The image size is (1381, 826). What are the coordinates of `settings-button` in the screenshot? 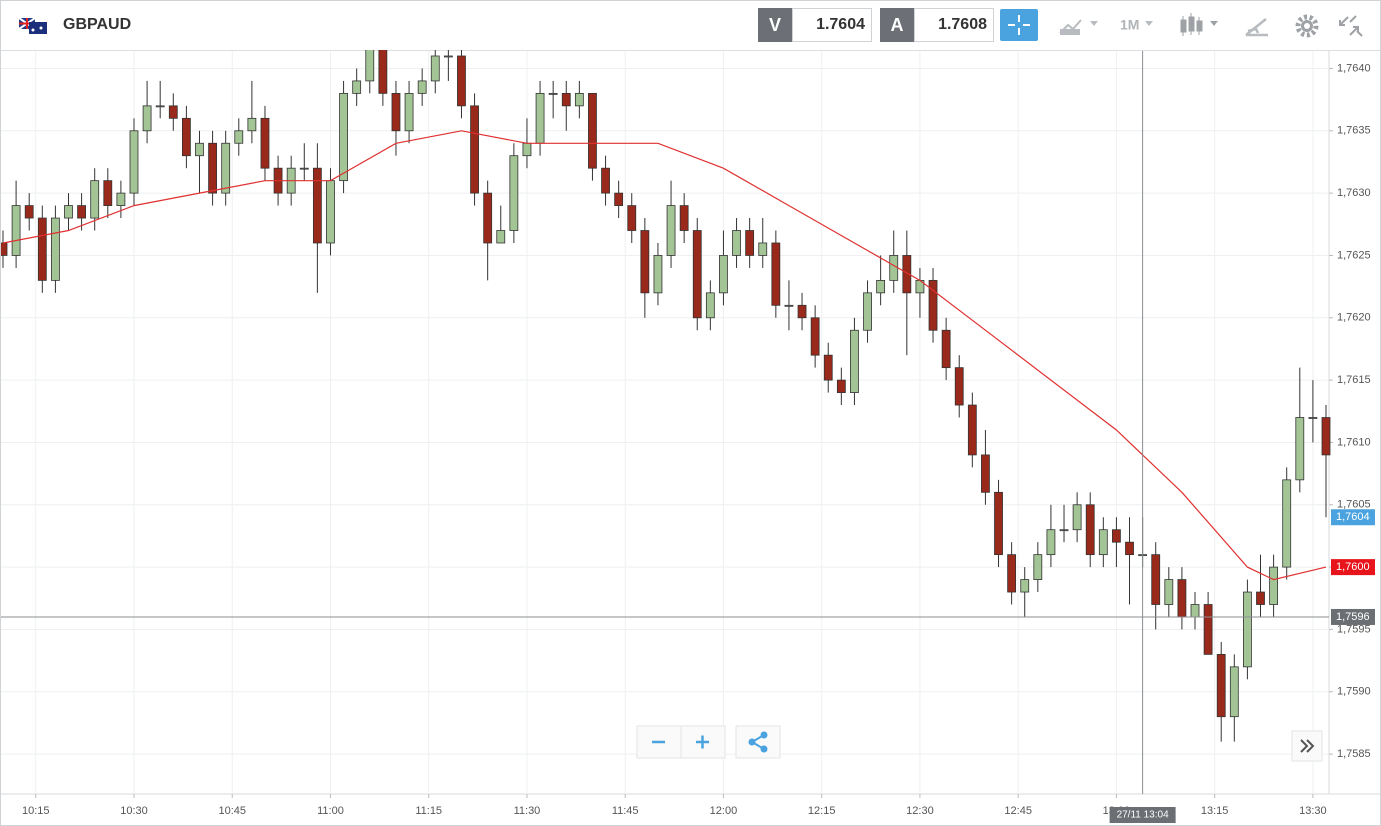 It's located at (1307, 26).